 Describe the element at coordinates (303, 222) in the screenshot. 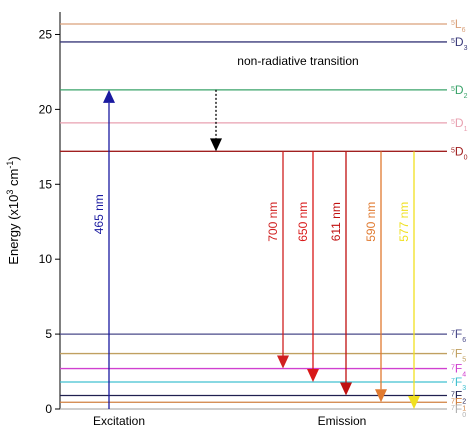

I see `transition-label: 650 nm` at that location.